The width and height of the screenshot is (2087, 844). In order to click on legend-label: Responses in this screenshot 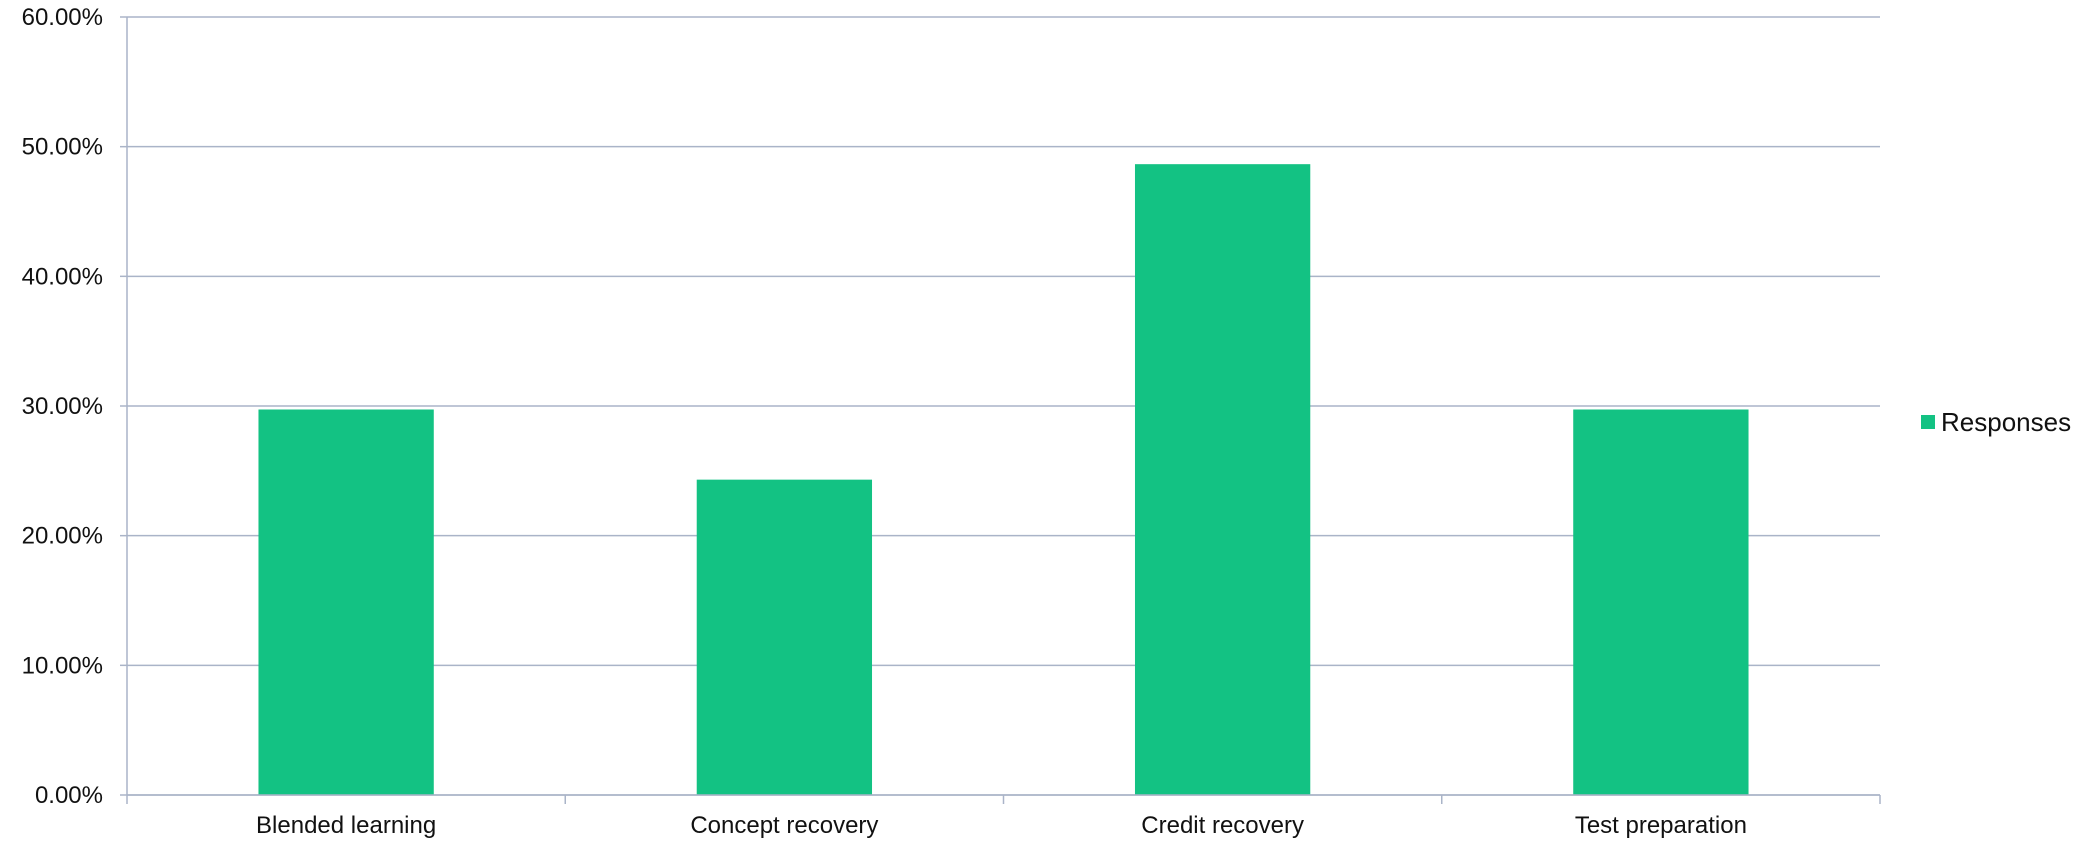, I will do `click(2006, 422)`.